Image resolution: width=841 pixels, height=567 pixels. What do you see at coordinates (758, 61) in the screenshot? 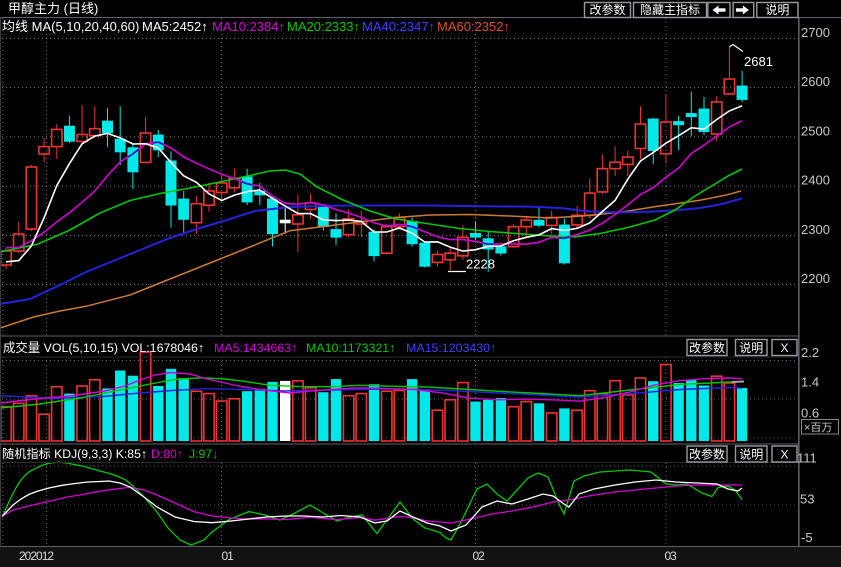
I see `svg-text: 2681` at bounding box center [758, 61].